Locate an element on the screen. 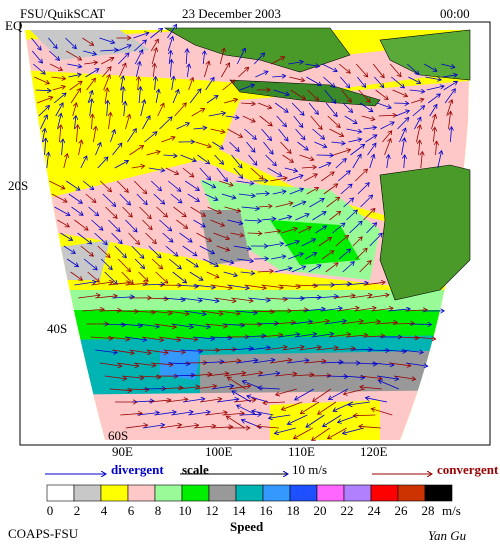 The height and width of the screenshot is (550, 500). lat-label: 60S is located at coordinates (118, 435).